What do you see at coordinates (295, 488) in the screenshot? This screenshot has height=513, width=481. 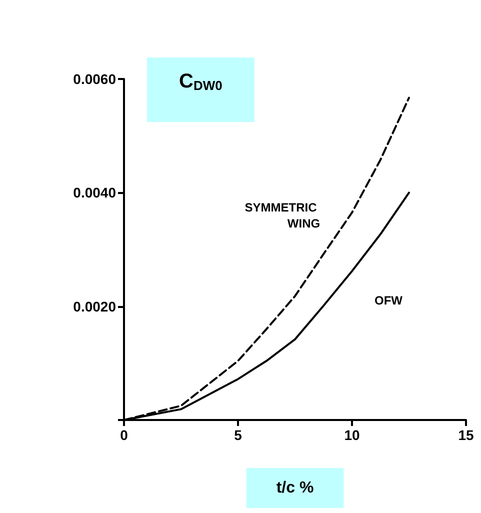 I see `x-axis-title: t/c %` at bounding box center [295, 488].